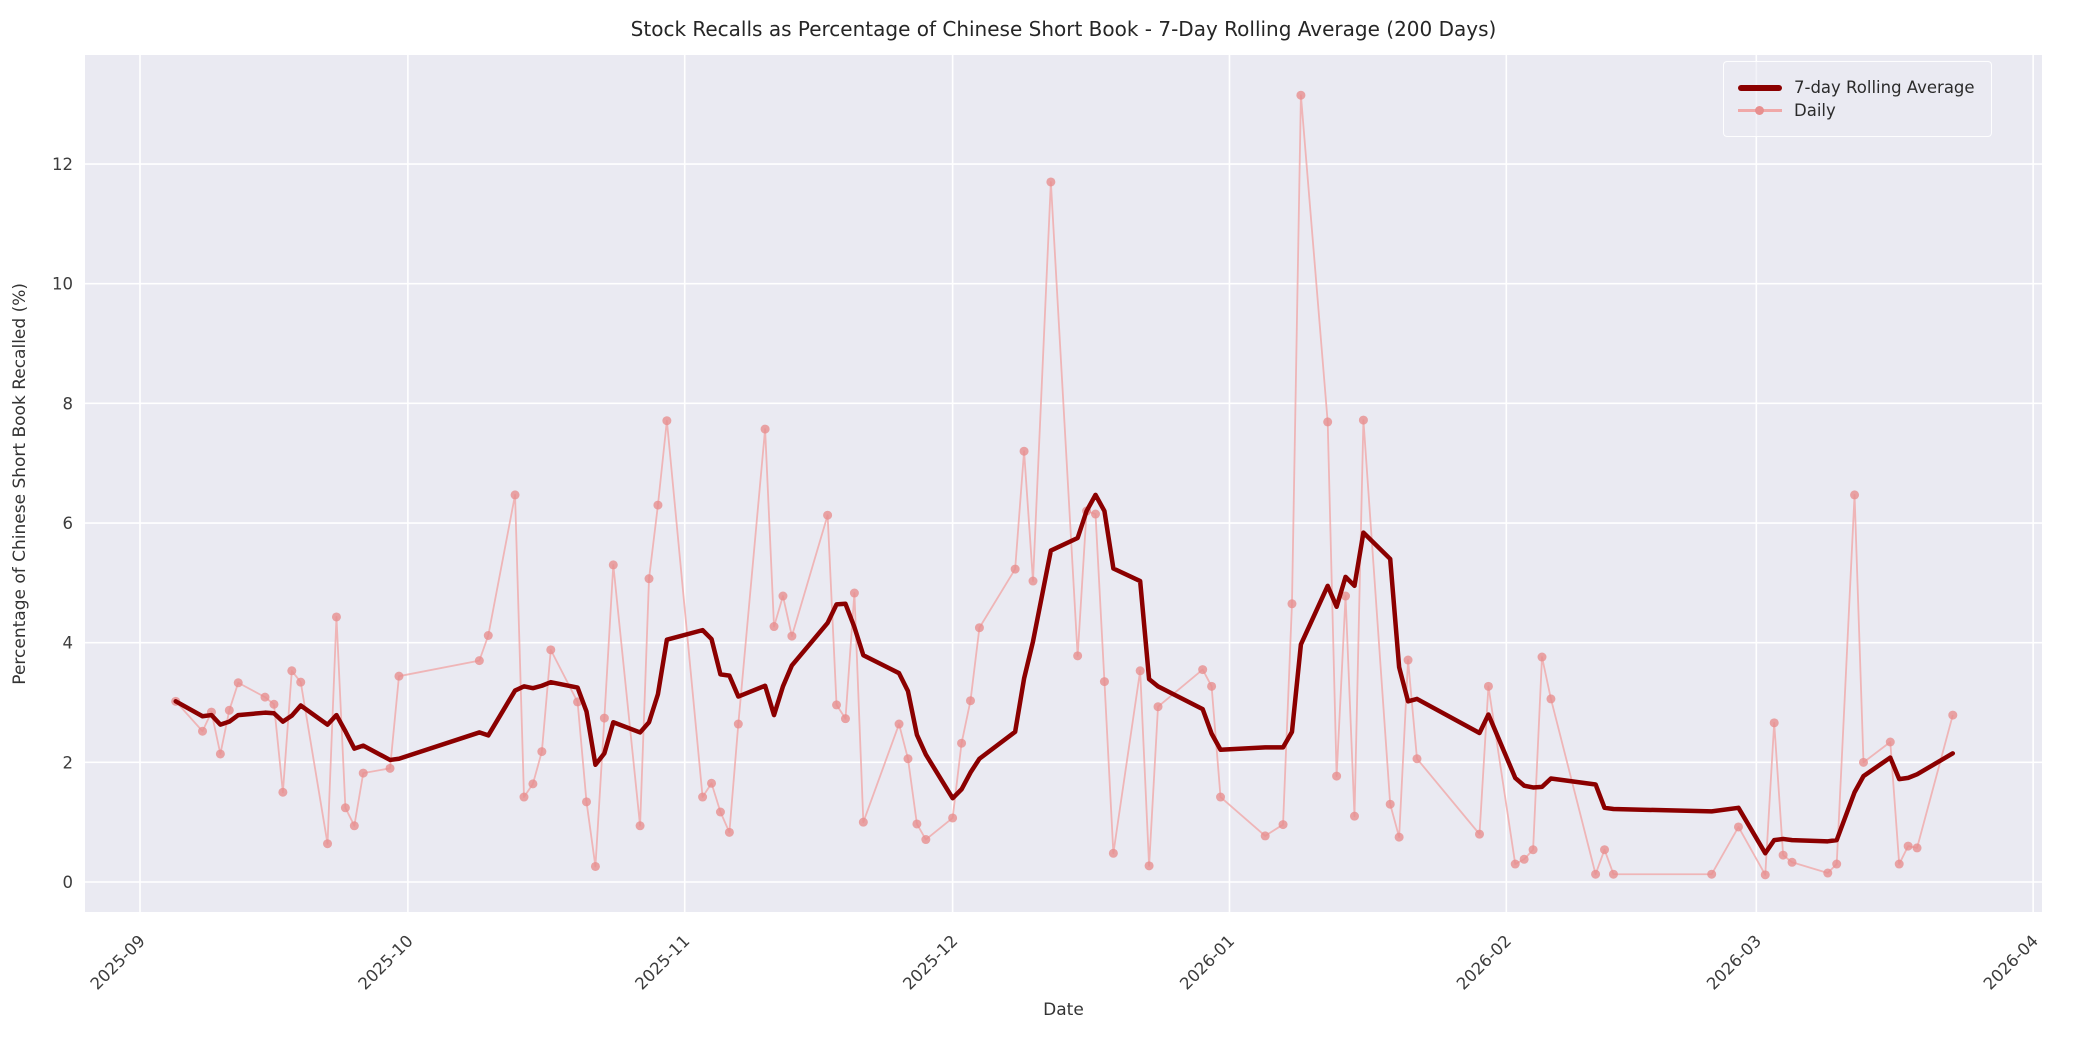  I want to click on legend-item-rolling: 7-day Rolling Average, so click(1856, 87).